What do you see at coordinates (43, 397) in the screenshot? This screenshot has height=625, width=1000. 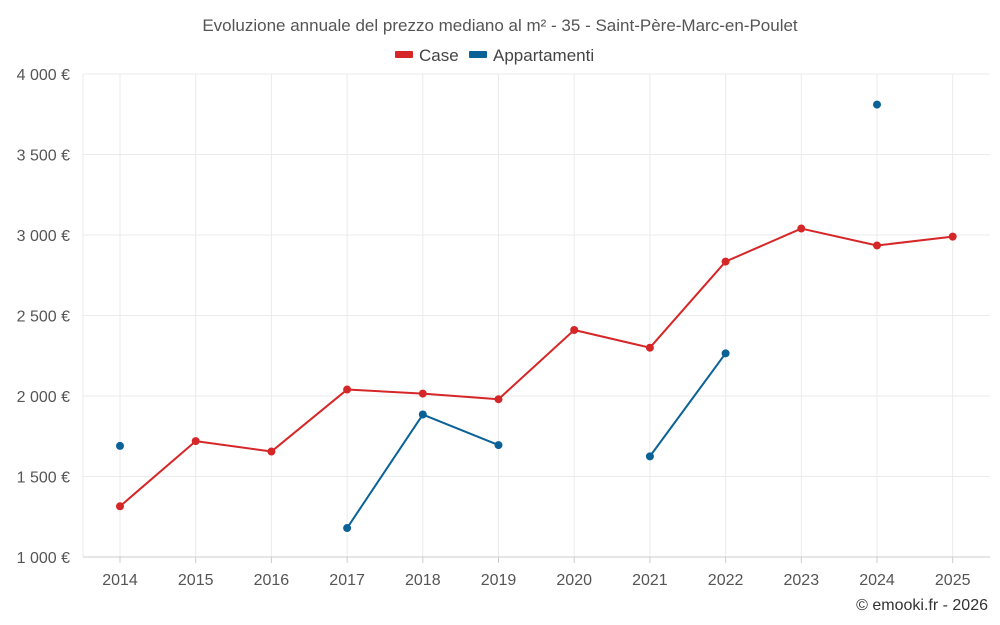 I see `y-tick-label: 2 000 €` at bounding box center [43, 397].